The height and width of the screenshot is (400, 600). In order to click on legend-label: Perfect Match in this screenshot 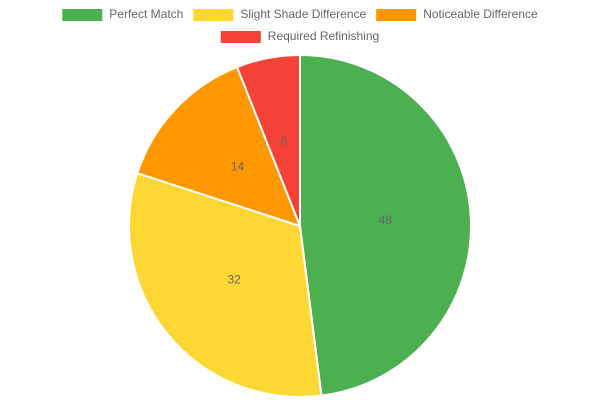, I will do `click(146, 14)`.